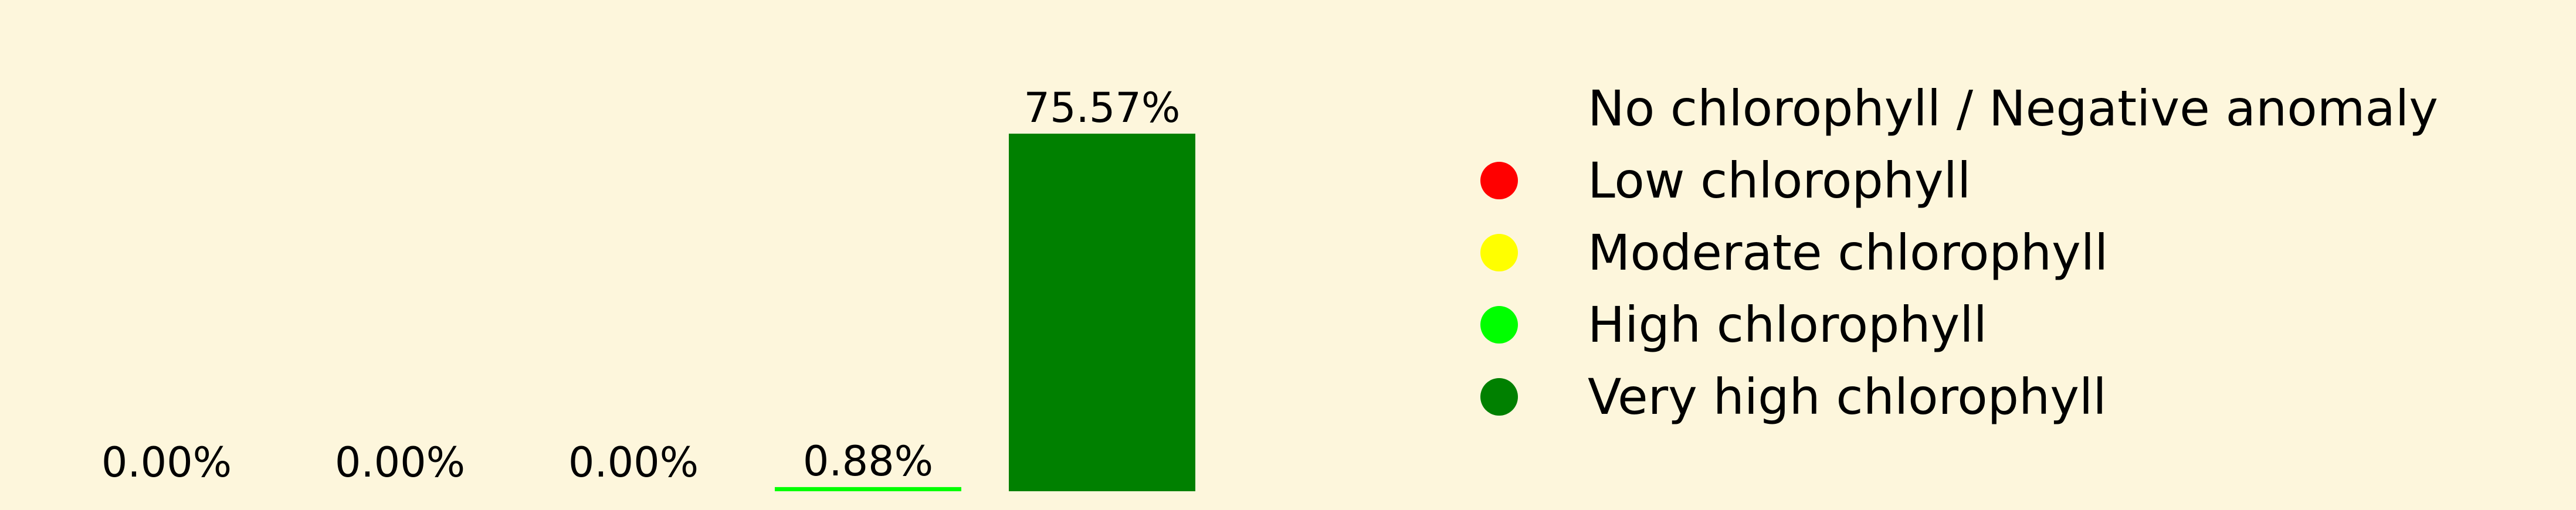 The image size is (2576, 510). I want to click on legend-label-no-chlorophyll-negative-anomaly: No chlorophyll / Negative anomaly, so click(2013, 108).